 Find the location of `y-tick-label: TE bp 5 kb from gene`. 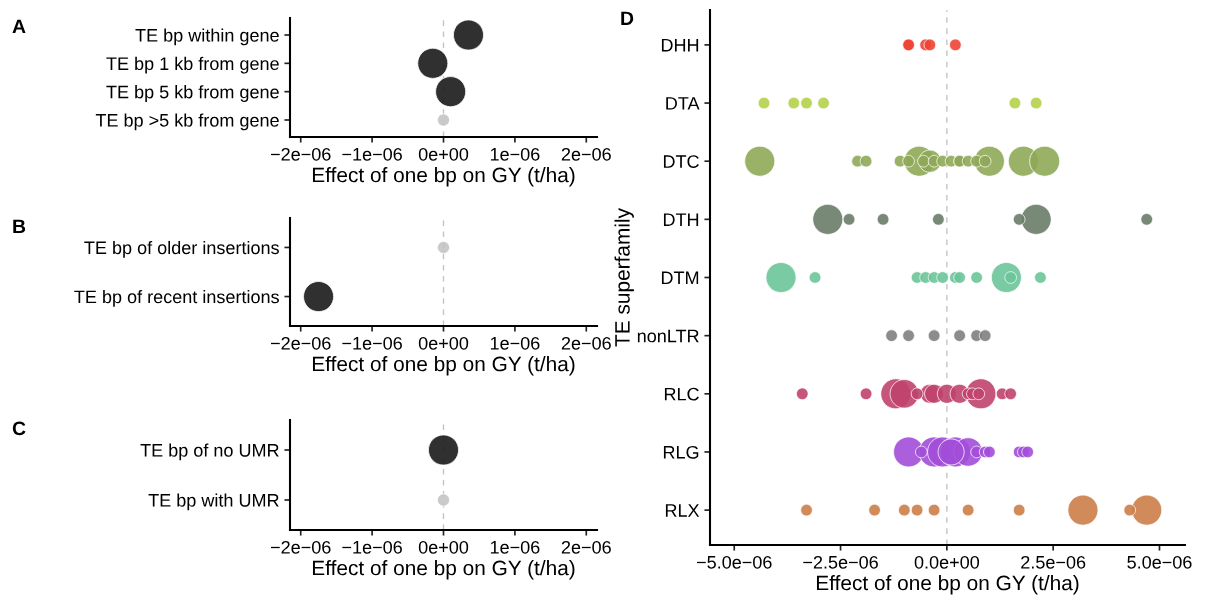

y-tick-label: TE bp 5 kb from gene is located at coordinates (192, 93).